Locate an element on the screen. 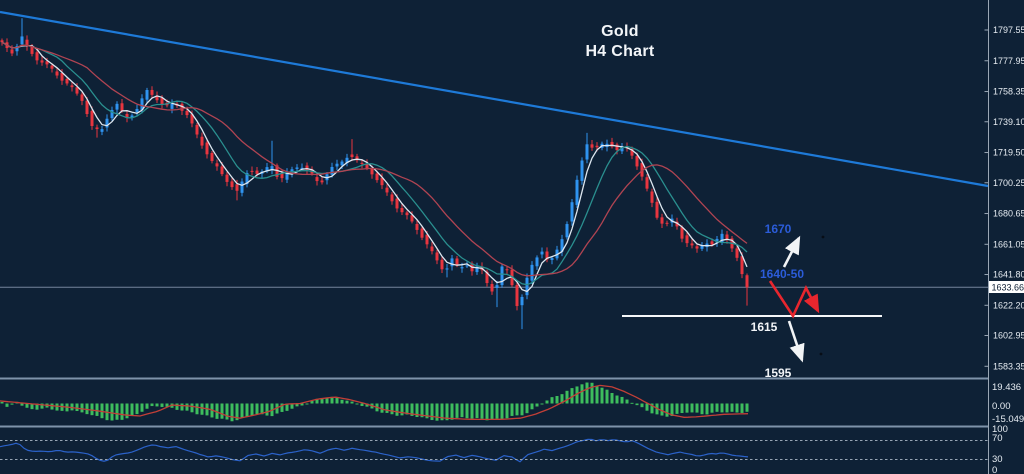  annotation-target-1670: 1670 is located at coordinates (778, 229).